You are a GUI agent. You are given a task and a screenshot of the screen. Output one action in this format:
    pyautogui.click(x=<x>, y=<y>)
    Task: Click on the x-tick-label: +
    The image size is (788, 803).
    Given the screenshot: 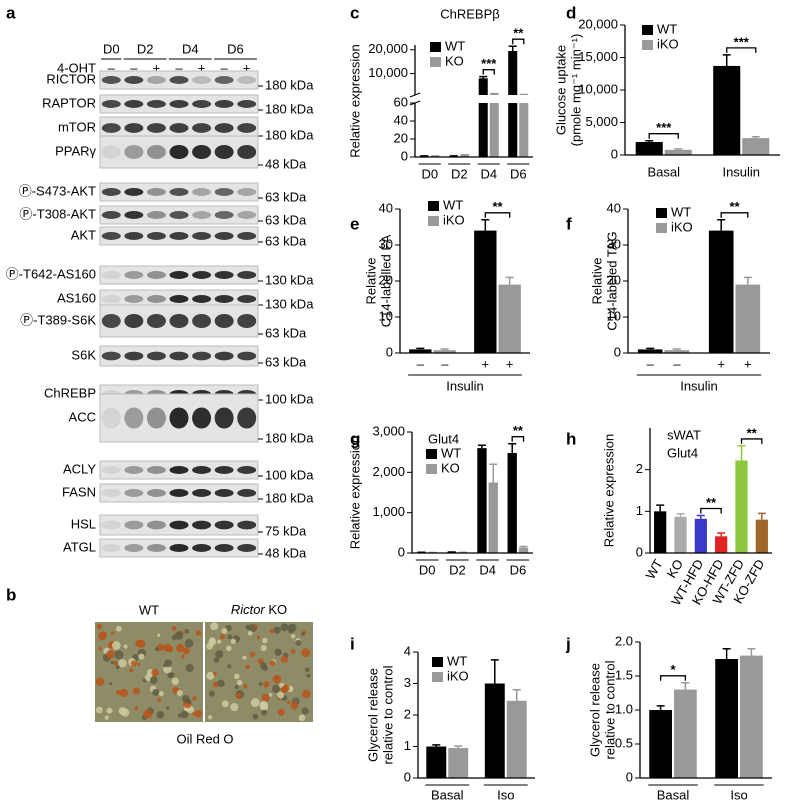 What is the action you would take?
    pyautogui.click(x=748, y=363)
    